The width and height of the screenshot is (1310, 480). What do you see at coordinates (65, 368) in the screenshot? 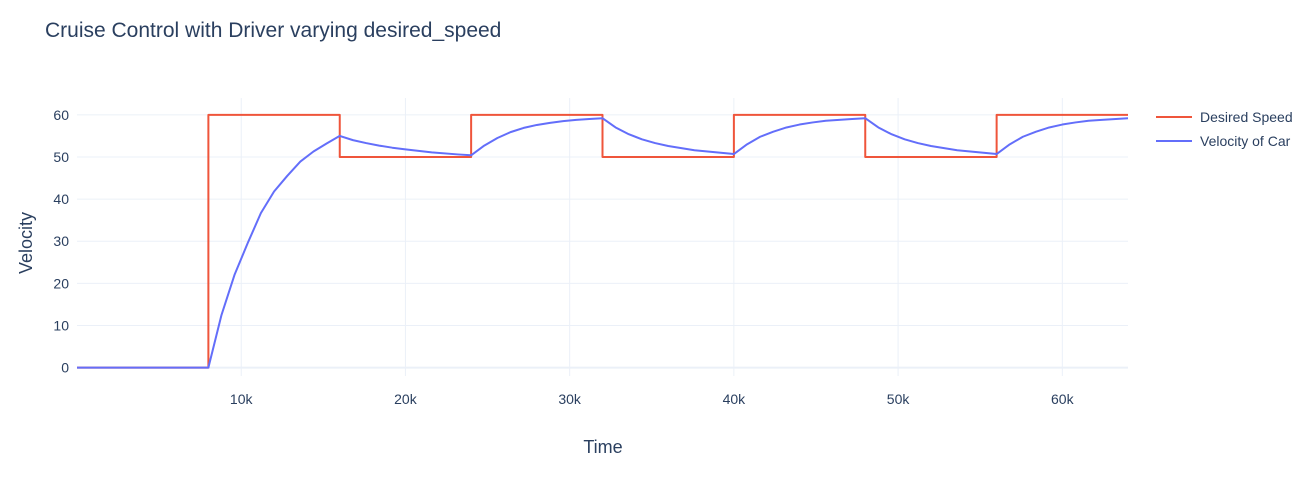
I see `y-tick-label: 0` at bounding box center [65, 368].